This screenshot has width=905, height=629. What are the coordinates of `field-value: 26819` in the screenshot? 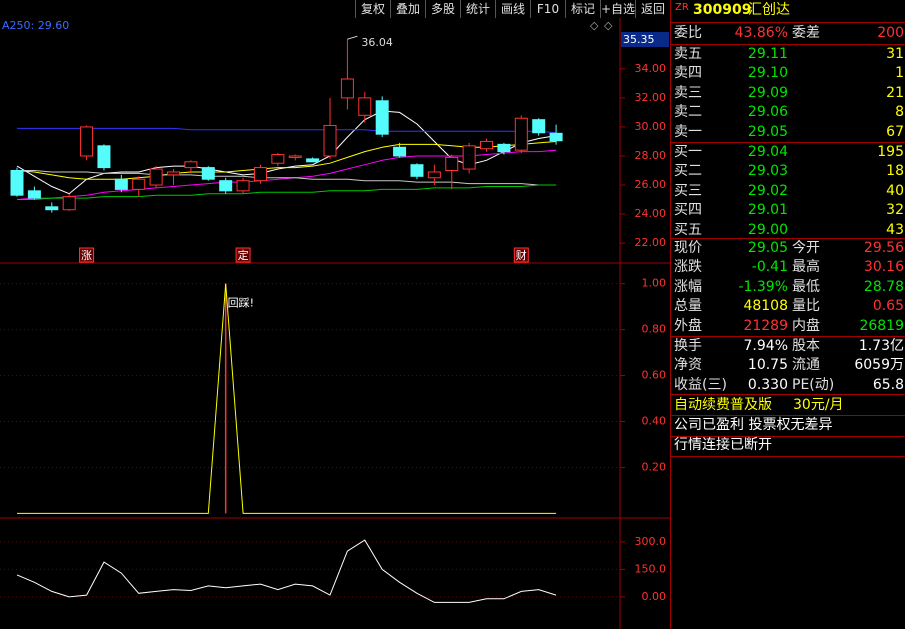 It's located at (881, 325).